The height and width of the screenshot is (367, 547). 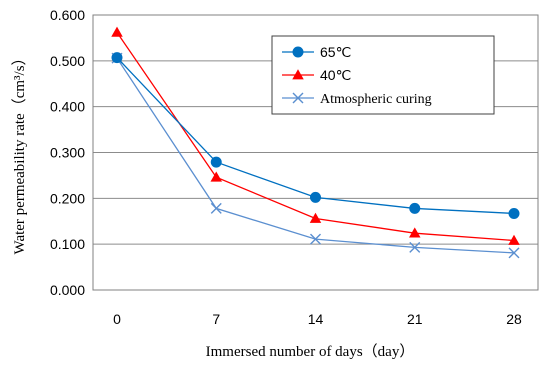 I want to click on y-tick-label: 0.200, so click(x=67, y=198).